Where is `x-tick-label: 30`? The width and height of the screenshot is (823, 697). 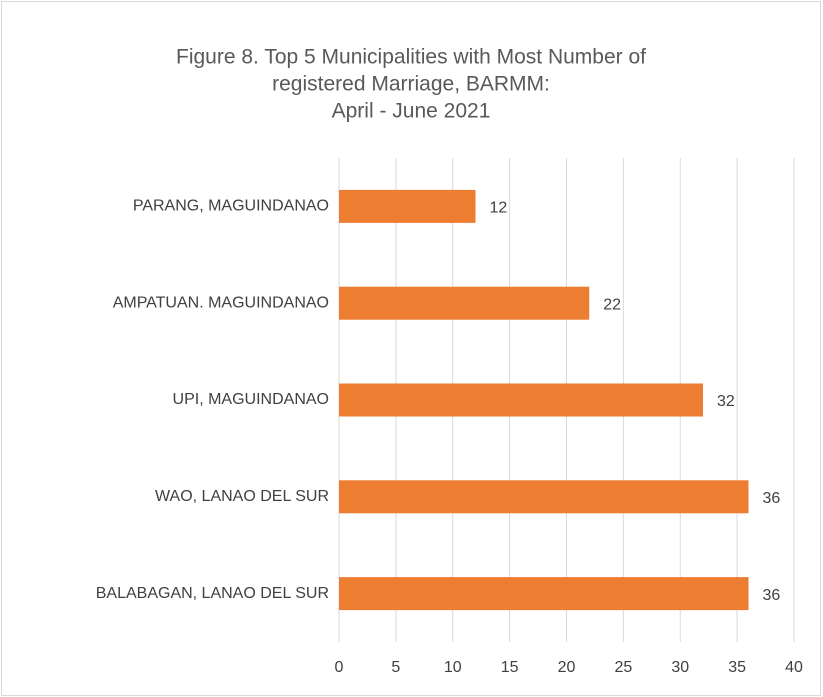
x-tick-label: 30 is located at coordinates (680, 667).